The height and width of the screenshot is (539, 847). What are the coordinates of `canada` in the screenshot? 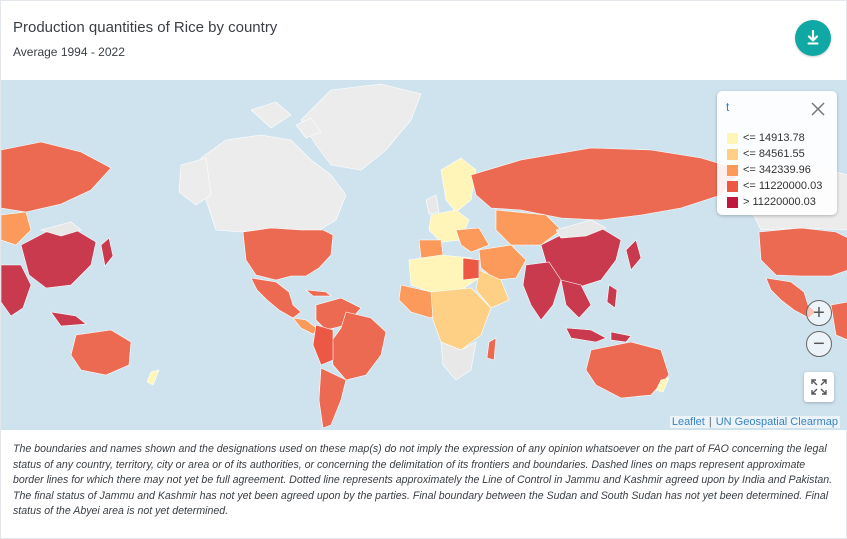 It's located at (273, 183).